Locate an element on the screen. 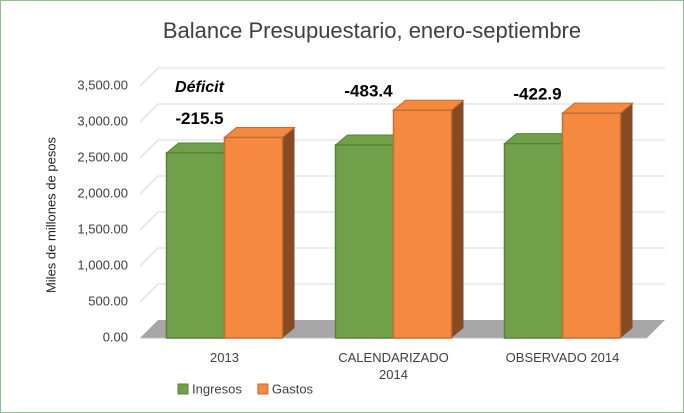 Image resolution: width=684 pixels, height=413 pixels. y-tick-label: 2,000.00 is located at coordinates (102, 192).